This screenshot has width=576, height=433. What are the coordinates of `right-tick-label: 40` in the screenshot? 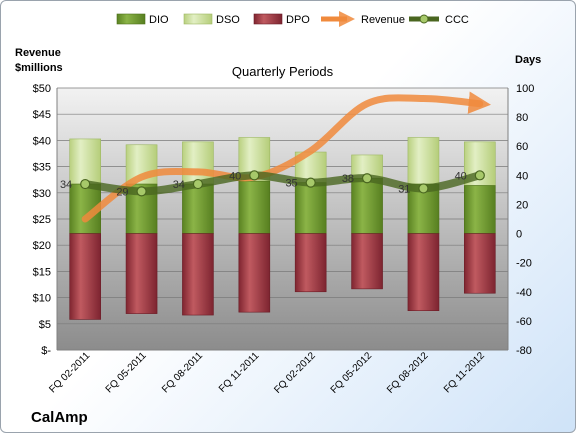 It's located at (522, 176).